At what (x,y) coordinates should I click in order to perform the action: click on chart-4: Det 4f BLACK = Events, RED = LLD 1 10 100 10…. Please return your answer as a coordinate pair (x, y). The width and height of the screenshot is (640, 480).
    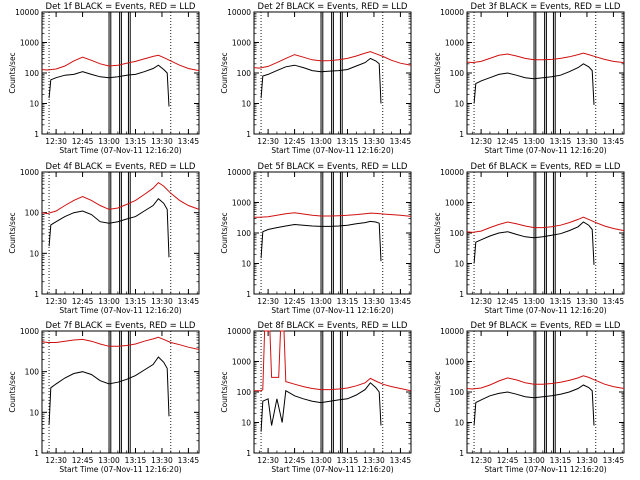
    Looking at the image, I should click on (104, 238).